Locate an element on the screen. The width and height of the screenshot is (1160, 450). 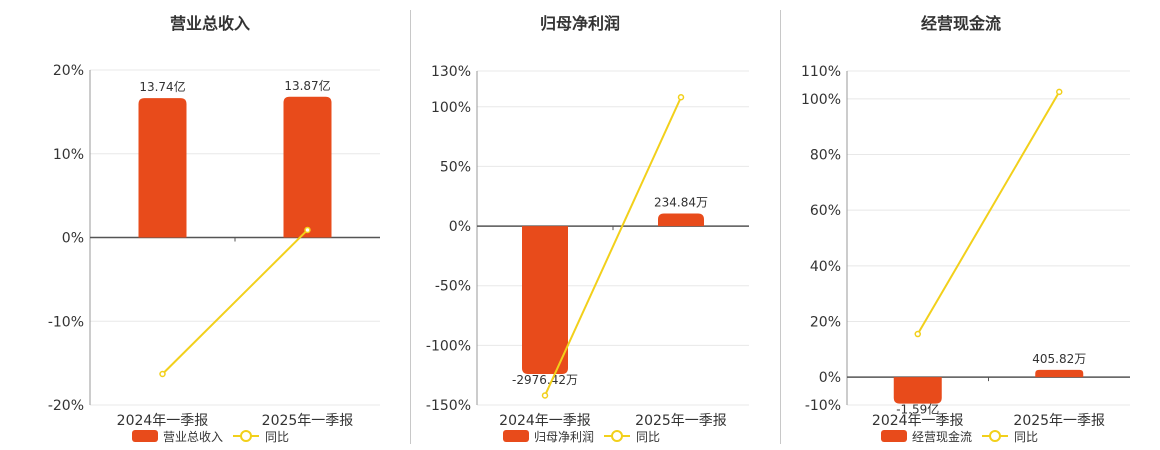
chart-title: 营业总收入 is located at coordinates (210, 23).